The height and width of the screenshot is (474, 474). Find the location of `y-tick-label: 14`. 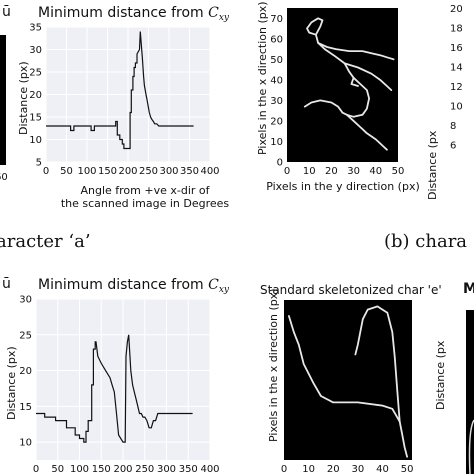

y-tick-label: 14 is located at coordinates (456, 68).